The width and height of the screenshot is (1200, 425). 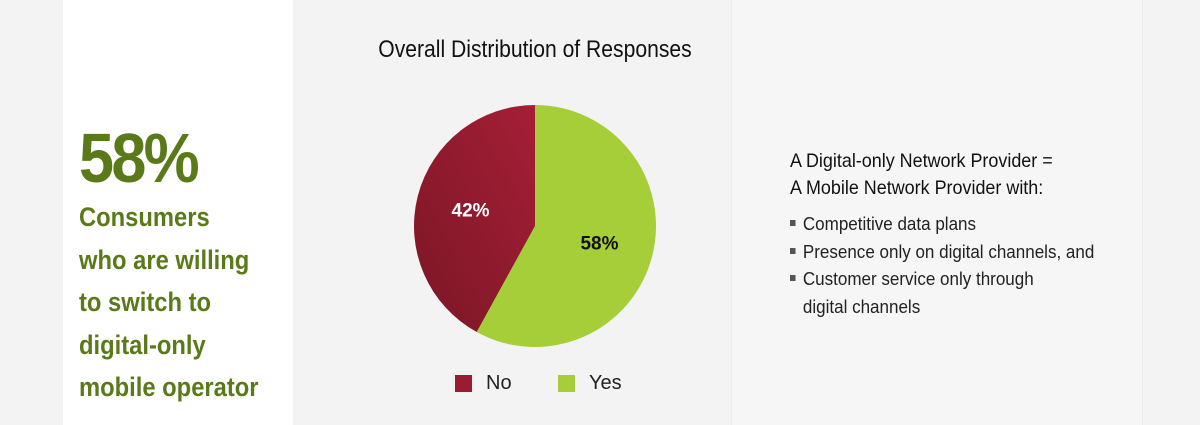 I want to click on bullet-continuation: digital channels, so click(x=861, y=306).